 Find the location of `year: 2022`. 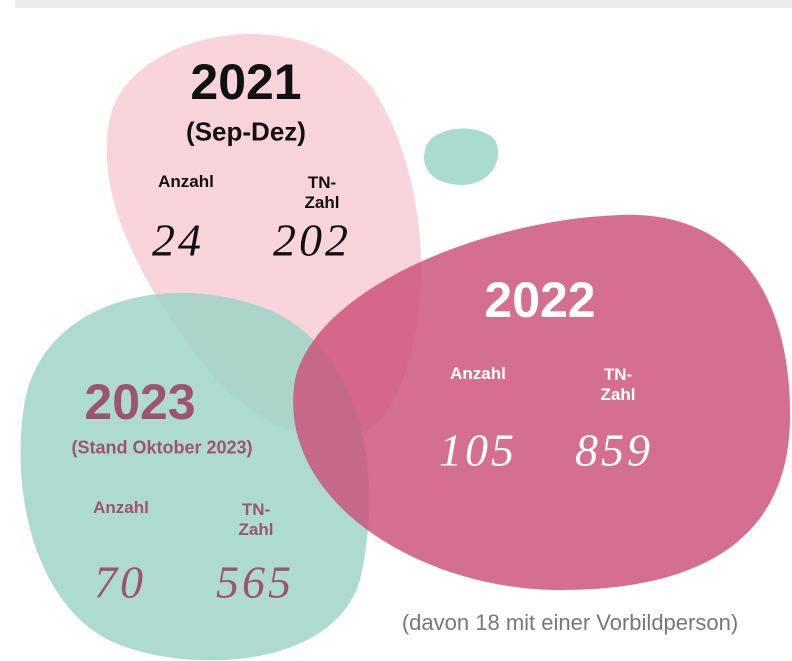

year: 2022 is located at coordinates (540, 300).